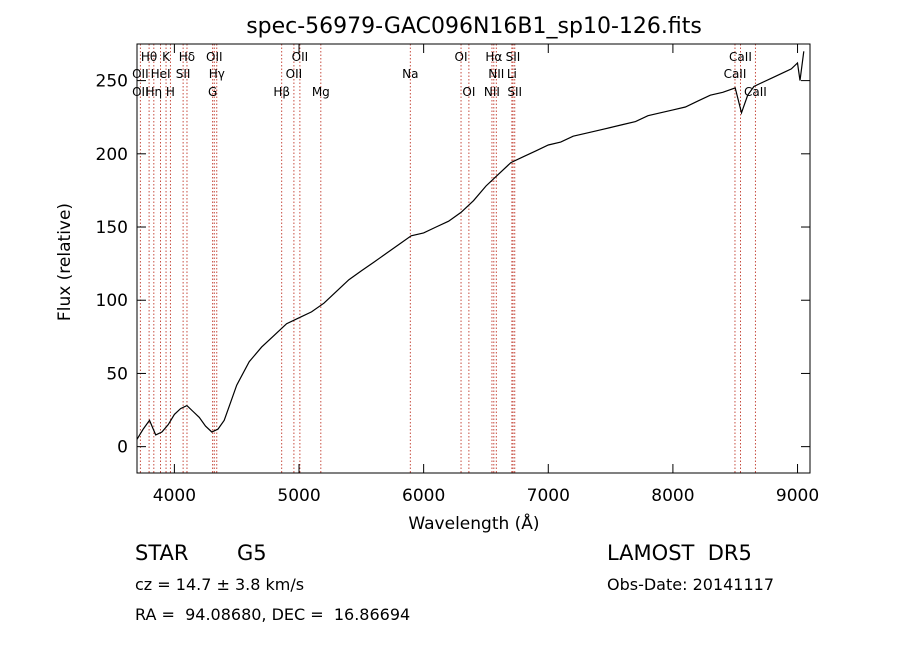 This screenshot has height=649, width=900. What do you see at coordinates (161, 553) in the screenshot?
I see `object-class: STAR` at bounding box center [161, 553].